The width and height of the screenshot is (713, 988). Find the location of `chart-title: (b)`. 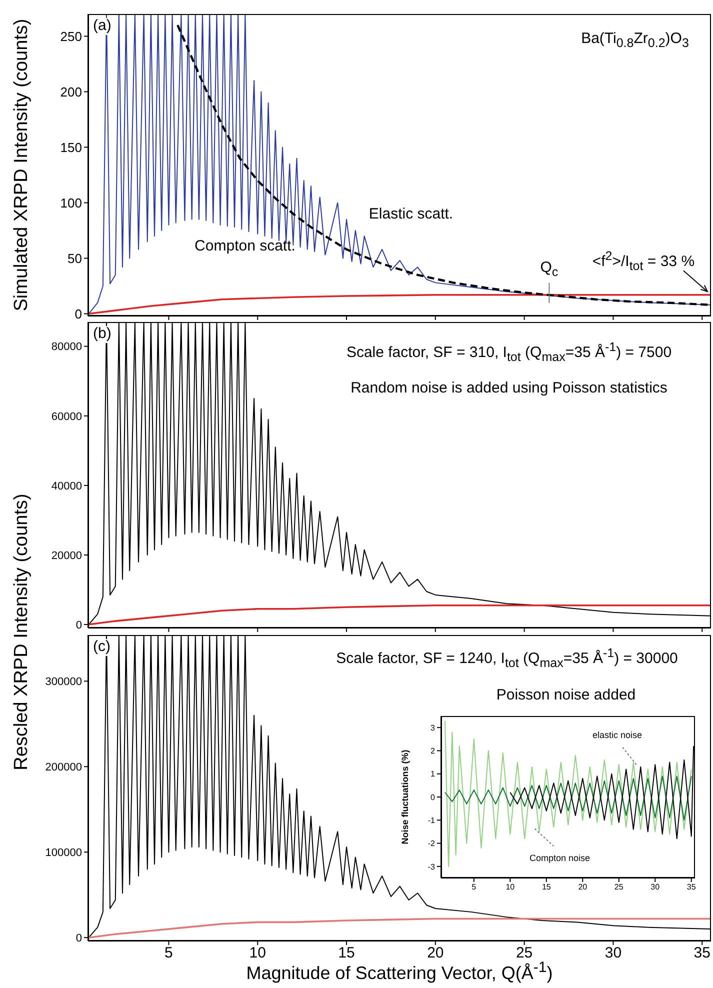

chart-title: (b) is located at coordinates (102, 333).